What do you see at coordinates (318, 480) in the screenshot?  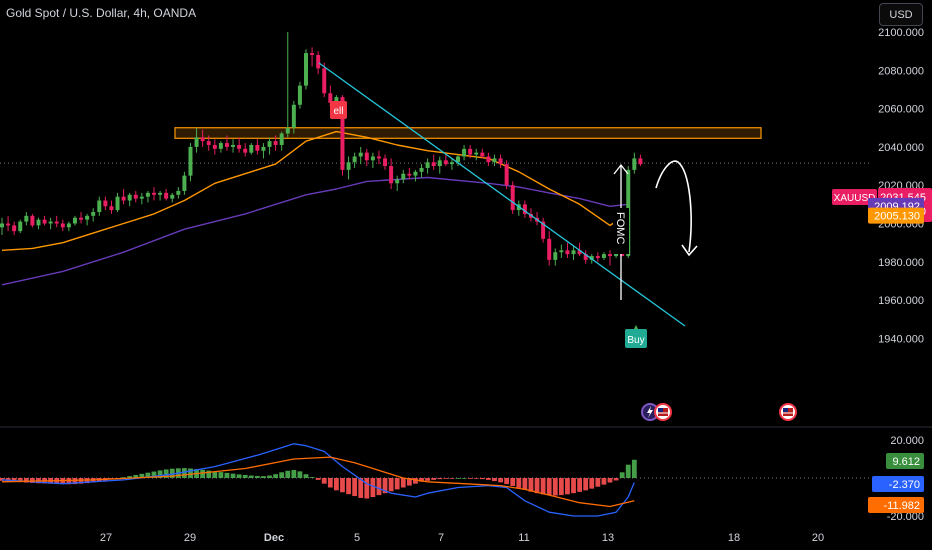 I see `macd-line` at bounding box center [318, 480].